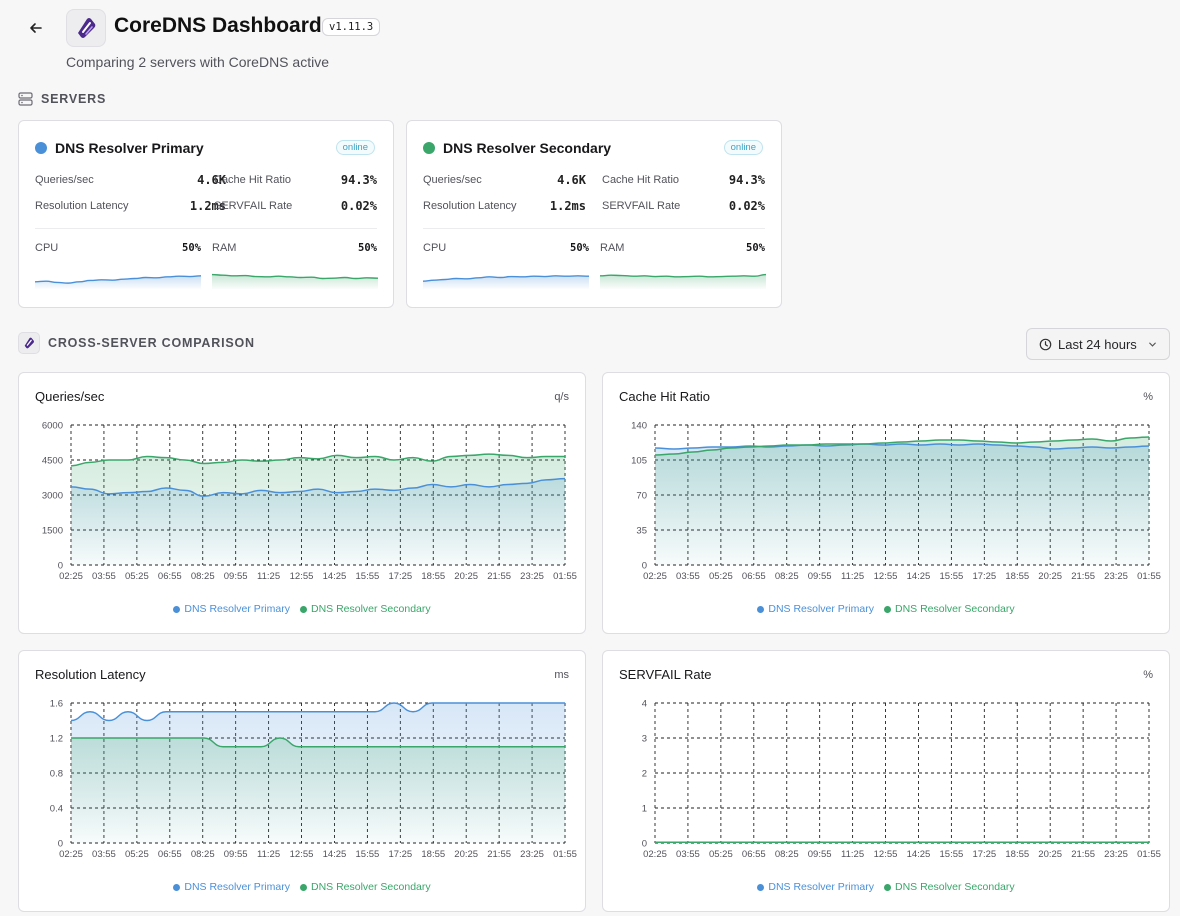  What do you see at coordinates (594, 228) in the screenshot?
I see `divider` at bounding box center [594, 228].